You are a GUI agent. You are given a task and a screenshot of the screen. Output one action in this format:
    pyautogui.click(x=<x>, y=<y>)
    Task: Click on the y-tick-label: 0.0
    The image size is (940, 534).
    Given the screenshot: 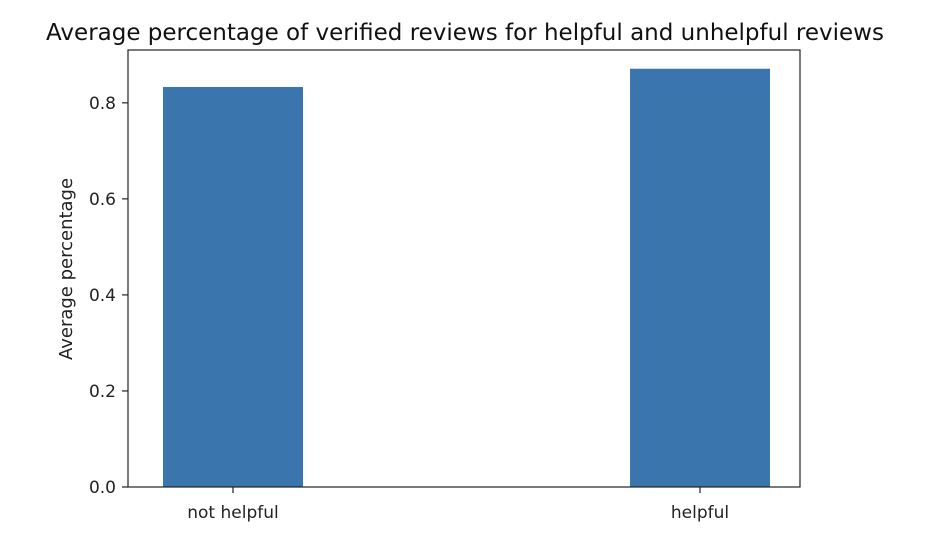 What is the action you would take?
    pyautogui.click(x=102, y=488)
    